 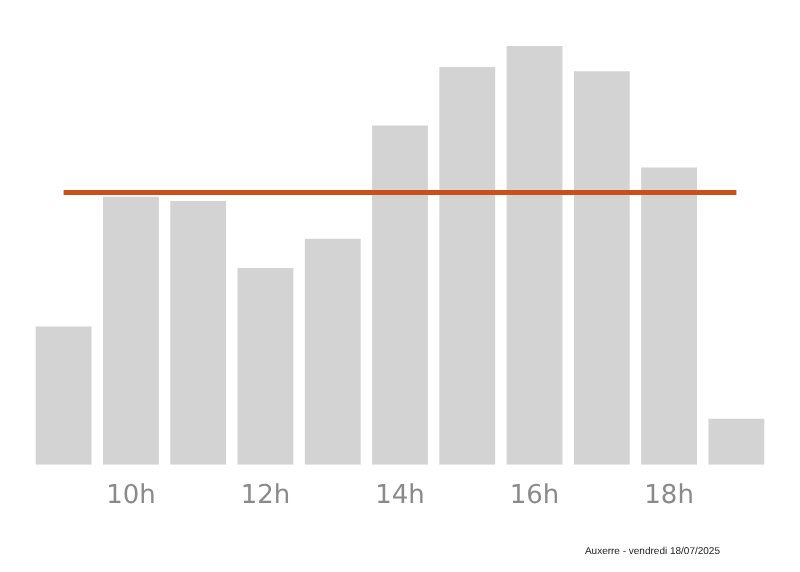 I want to click on x-tick-label: 16h, so click(x=534, y=496).